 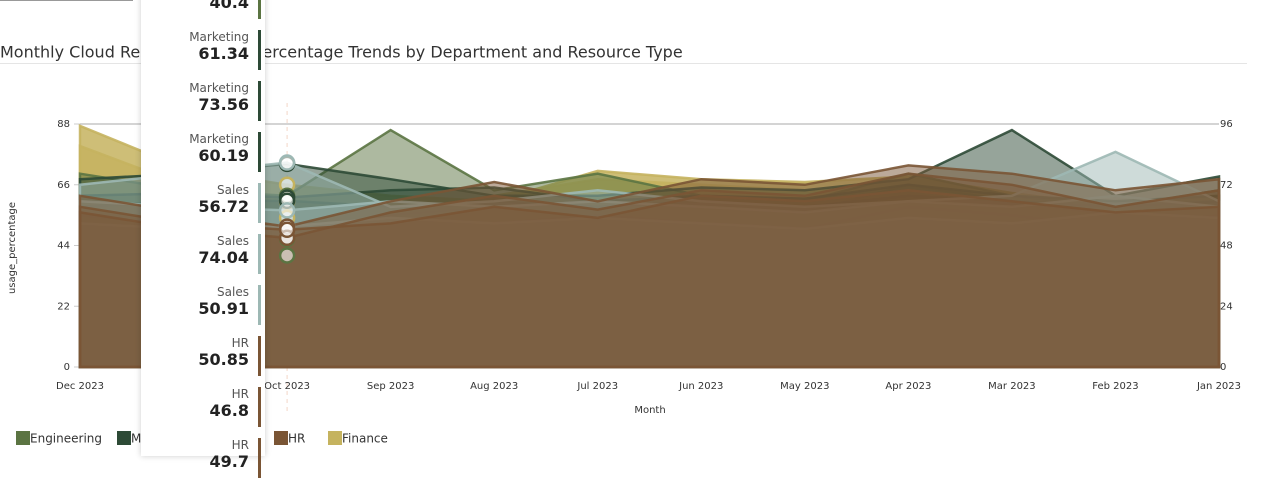 What do you see at coordinates (223, 104) in the screenshot?
I see `tooltip-value: 73.56` at bounding box center [223, 104].